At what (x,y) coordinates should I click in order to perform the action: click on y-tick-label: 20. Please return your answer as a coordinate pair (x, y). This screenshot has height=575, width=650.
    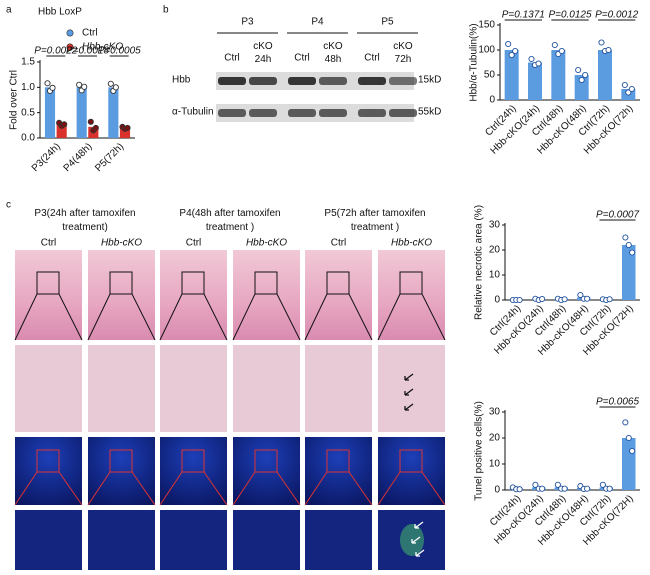
    Looking at the image, I should click on (495, 250).